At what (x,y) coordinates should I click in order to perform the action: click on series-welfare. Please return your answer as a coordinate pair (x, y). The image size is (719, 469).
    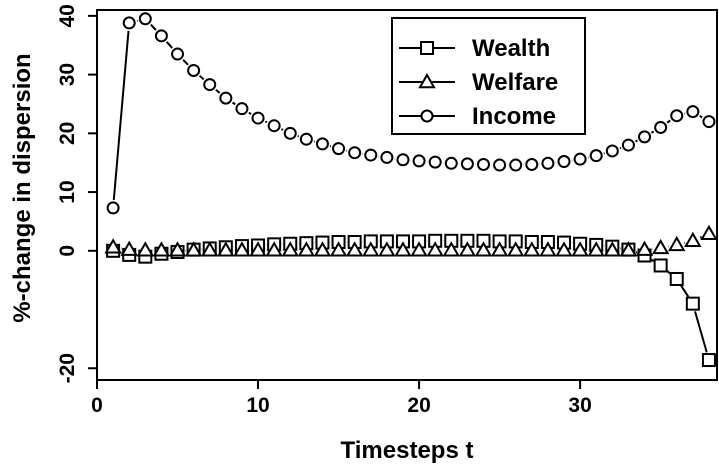
    Looking at the image, I should click on (411, 240).